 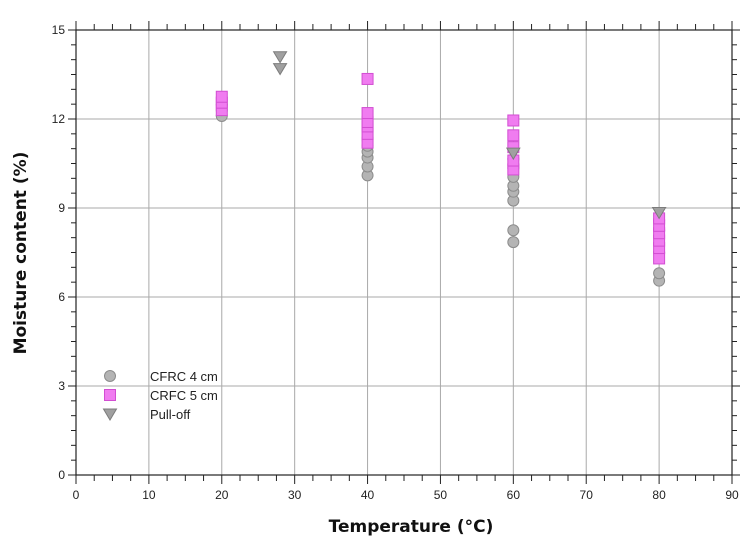 I want to click on x-tick-label: 80, so click(x=659, y=495).